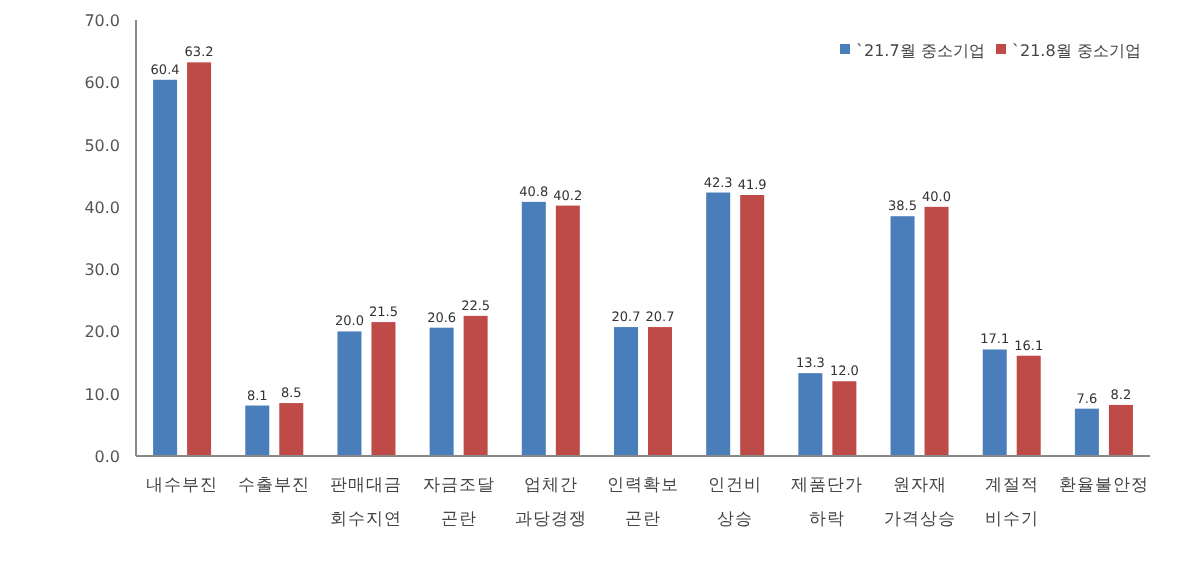 Image resolution: width=1200 pixels, height=584 pixels. Describe the element at coordinates (102, 332) in the screenshot. I see `y-tick-label: 20.0` at that location.